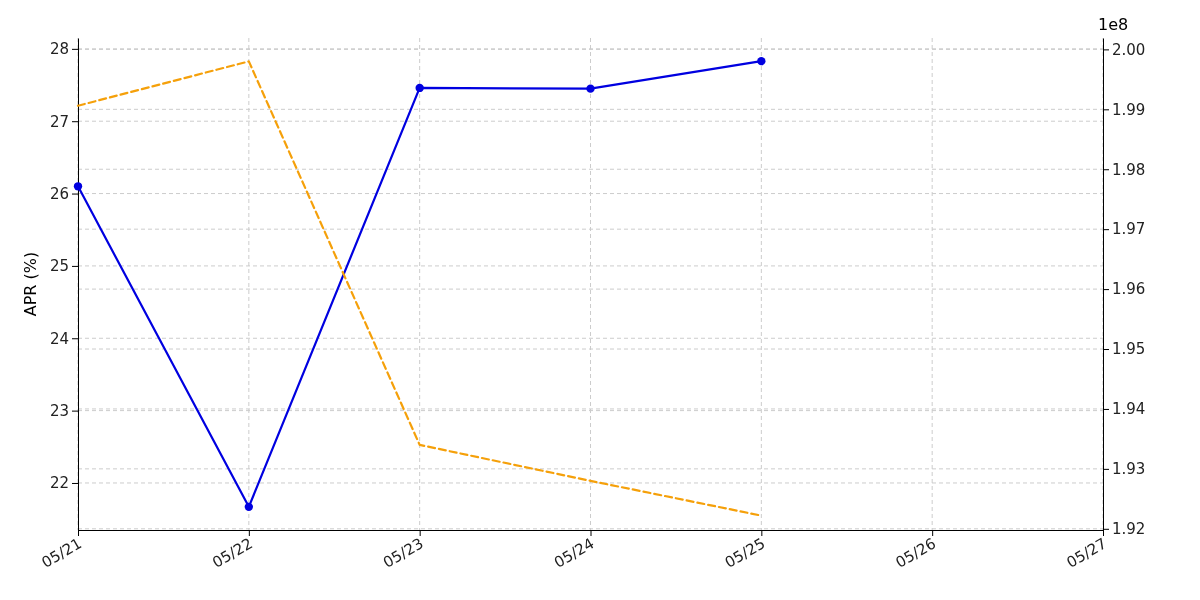  I want to click on y2-tick-label: 1.92, so click(1129, 529).